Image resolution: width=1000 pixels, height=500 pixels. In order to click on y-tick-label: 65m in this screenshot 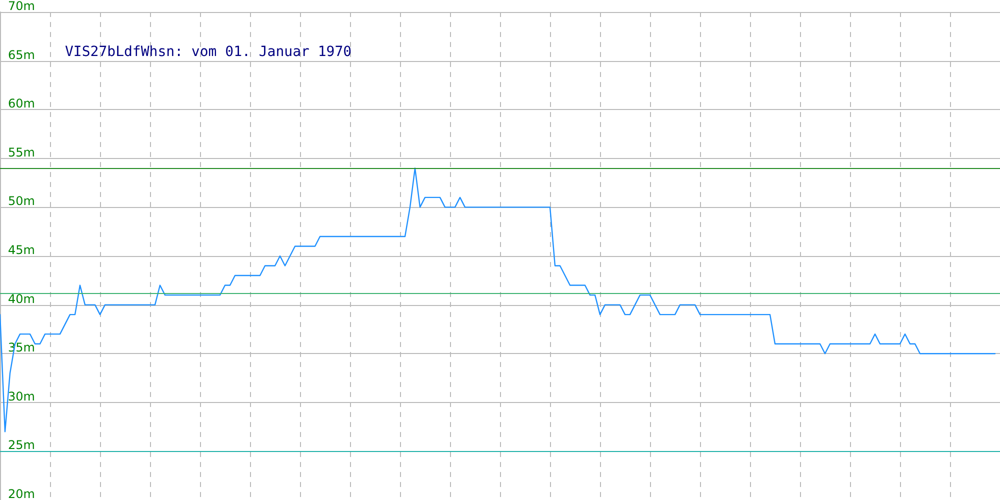, I will do `click(21, 55)`.